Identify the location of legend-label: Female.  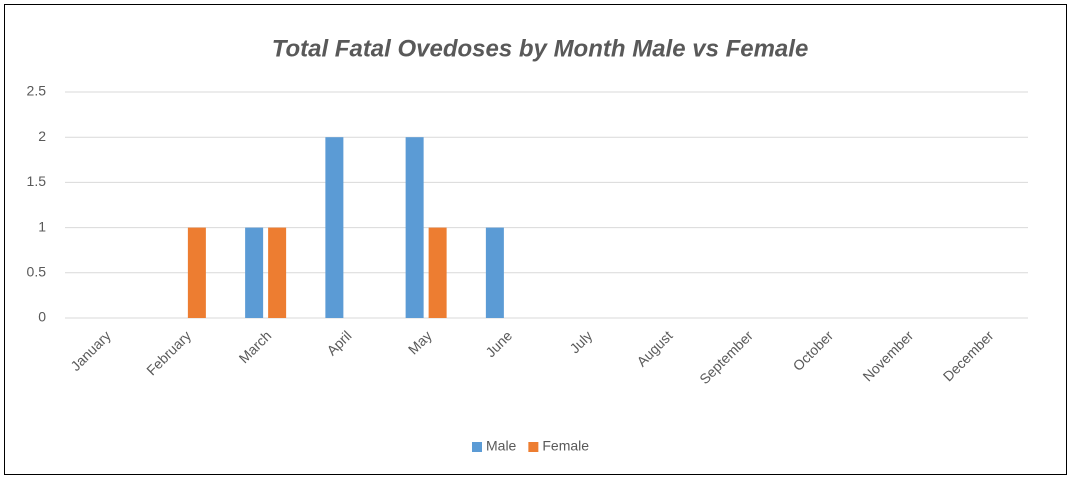
(565, 446).